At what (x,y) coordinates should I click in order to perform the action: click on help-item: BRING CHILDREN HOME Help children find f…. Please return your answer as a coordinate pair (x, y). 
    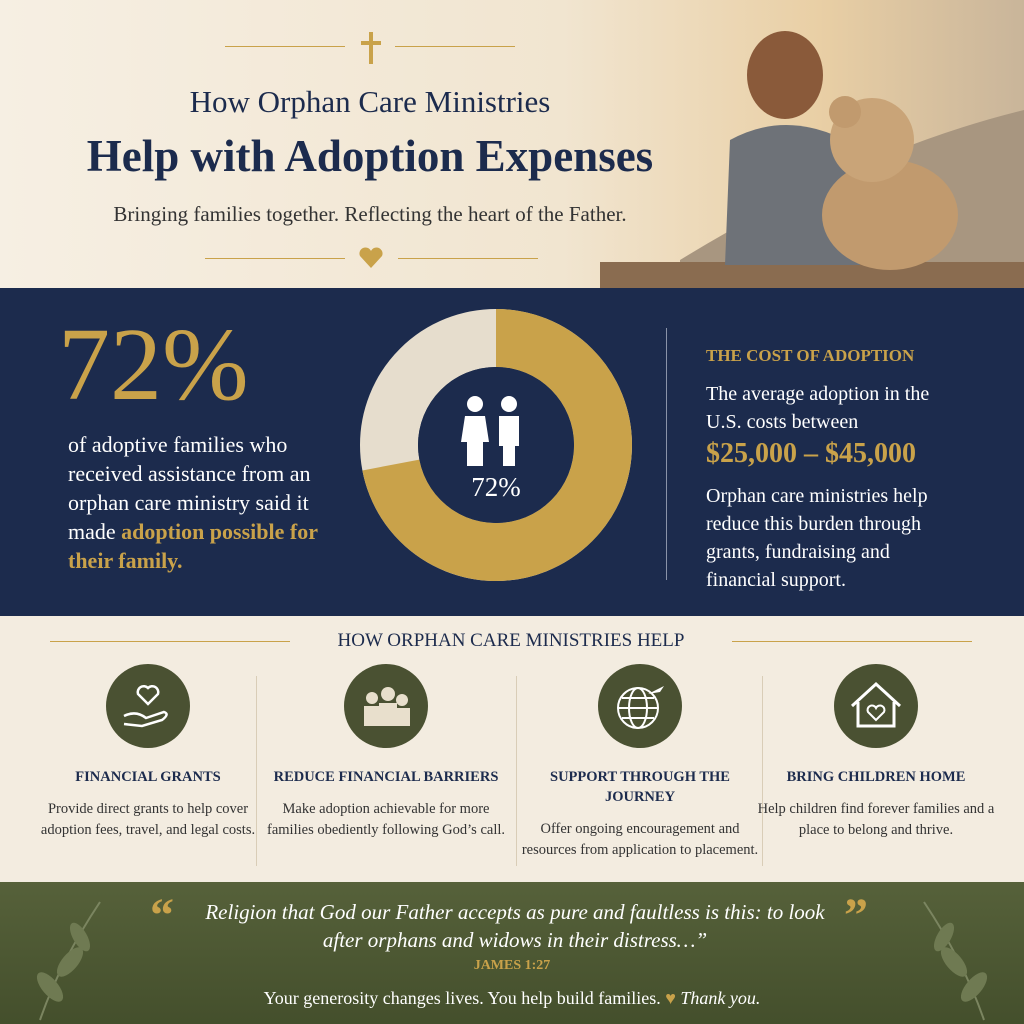
    Looking at the image, I should click on (876, 752).